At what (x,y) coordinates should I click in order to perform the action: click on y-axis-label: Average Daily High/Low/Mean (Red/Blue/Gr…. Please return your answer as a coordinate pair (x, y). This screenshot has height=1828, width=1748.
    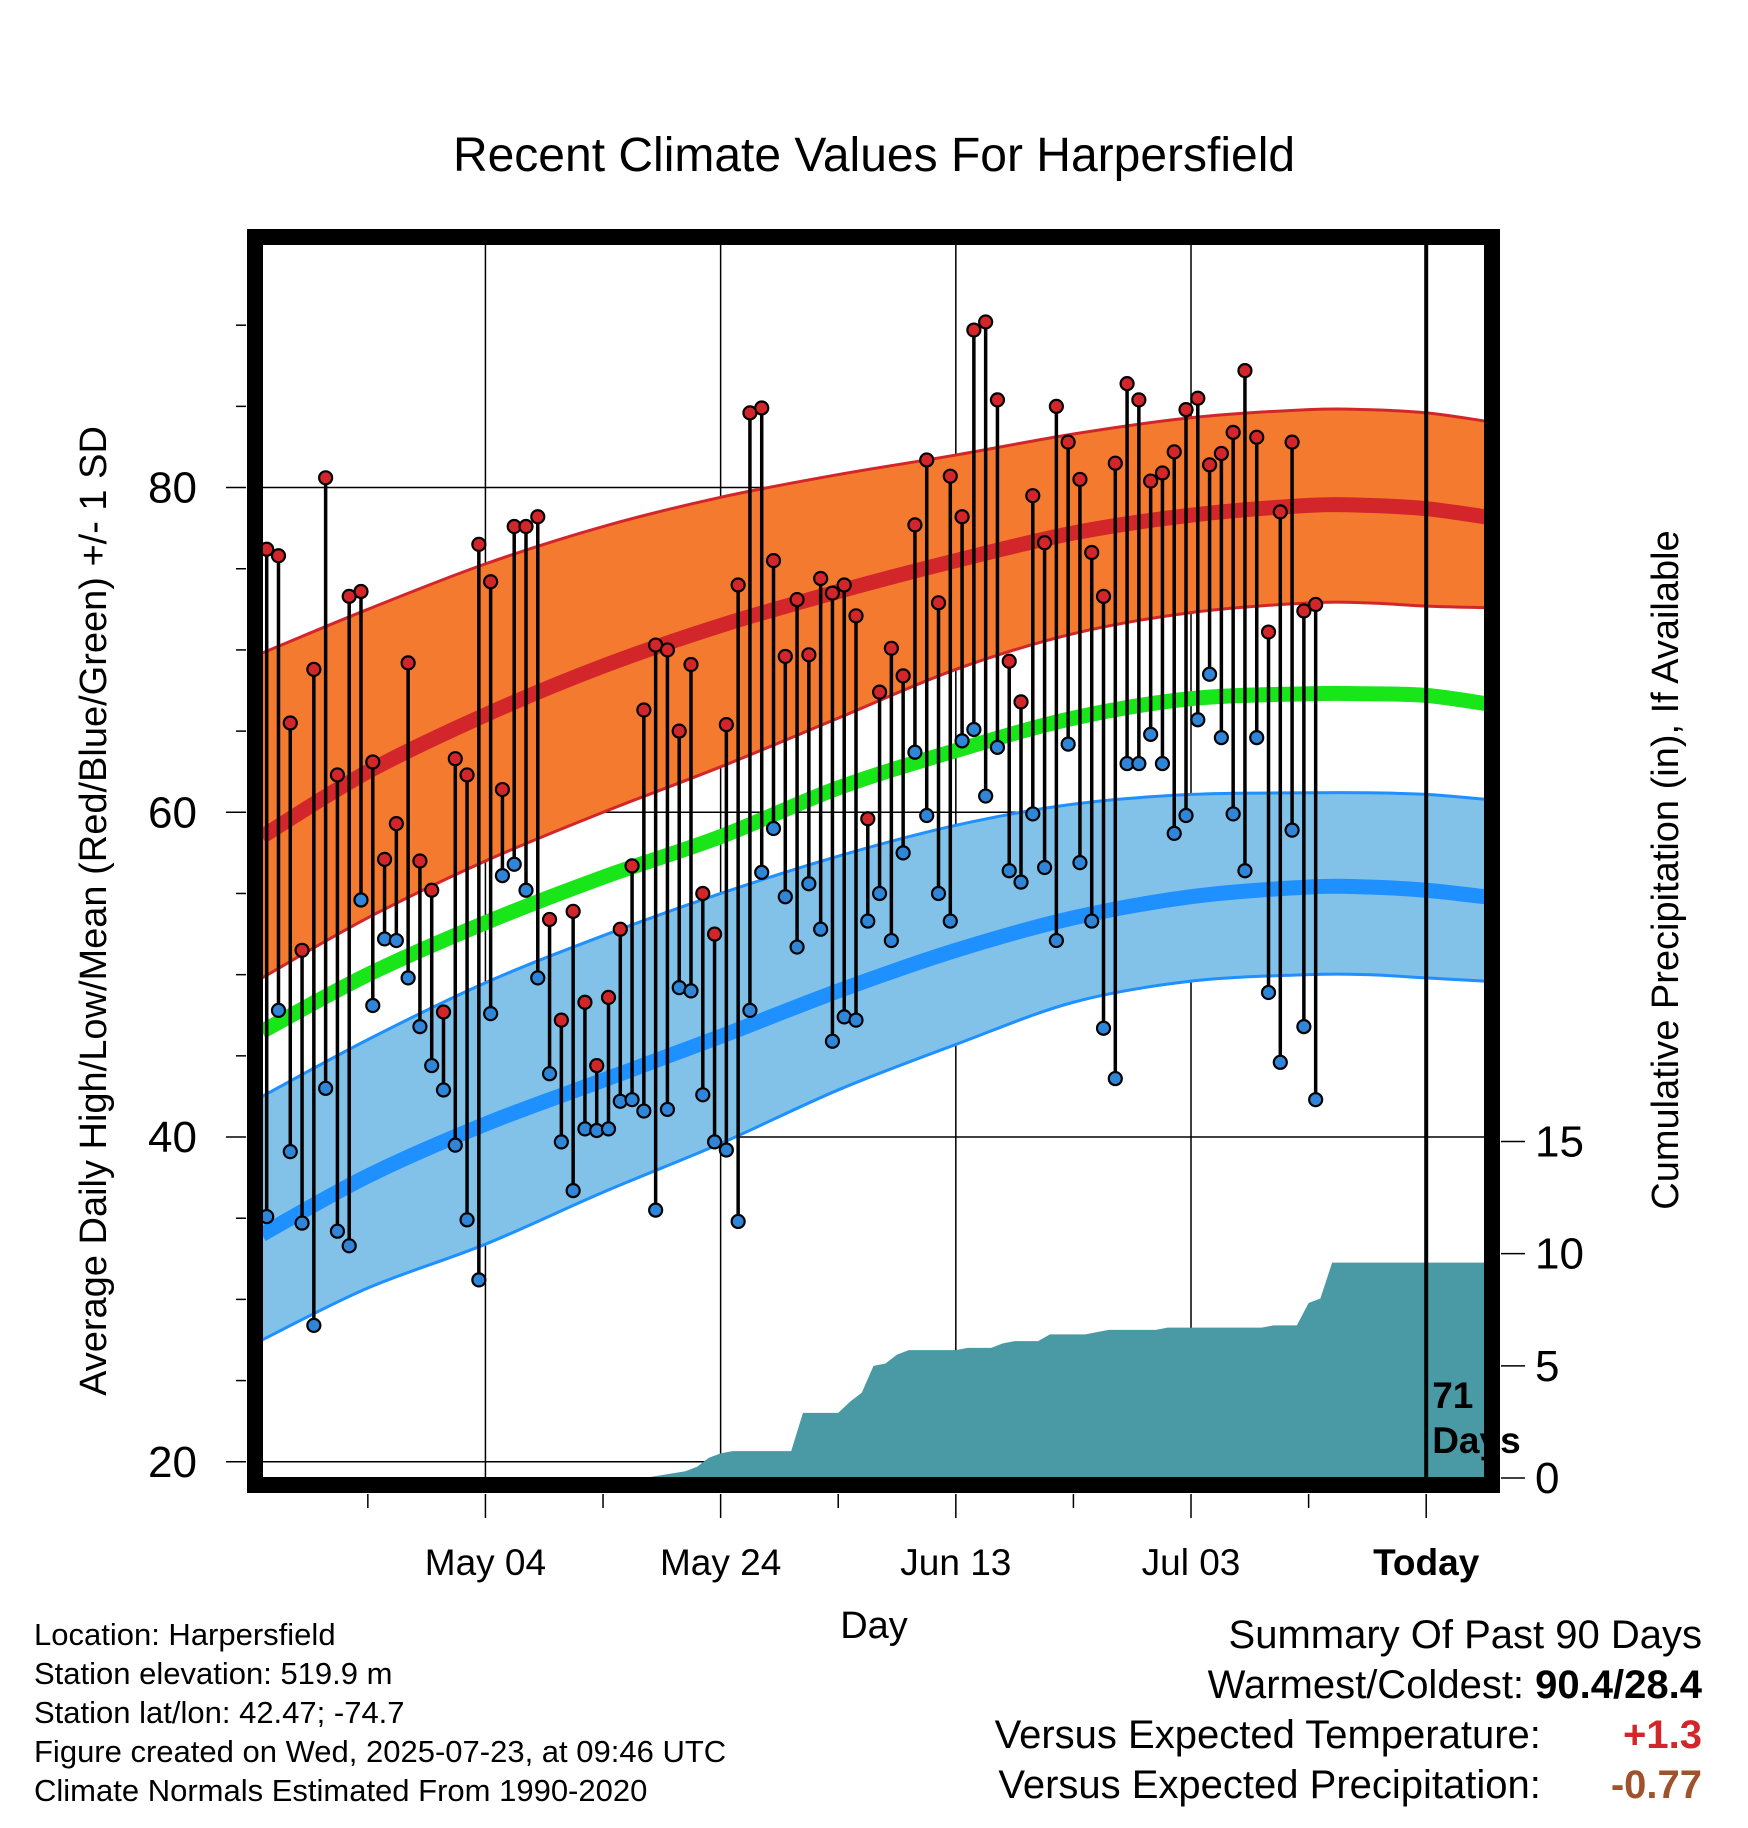
    Looking at the image, I should click on (94, 911).